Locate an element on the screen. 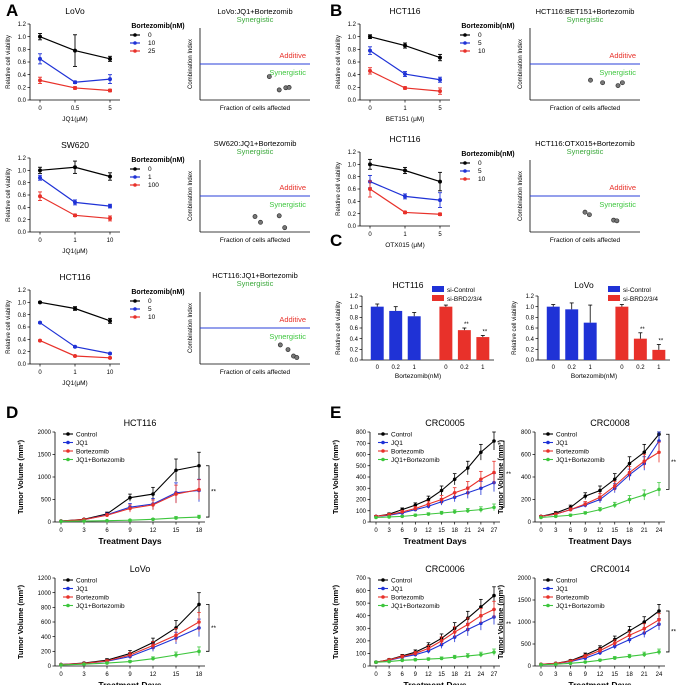  chart-subtitle: Synergistic is located at coordinates (585, 151).